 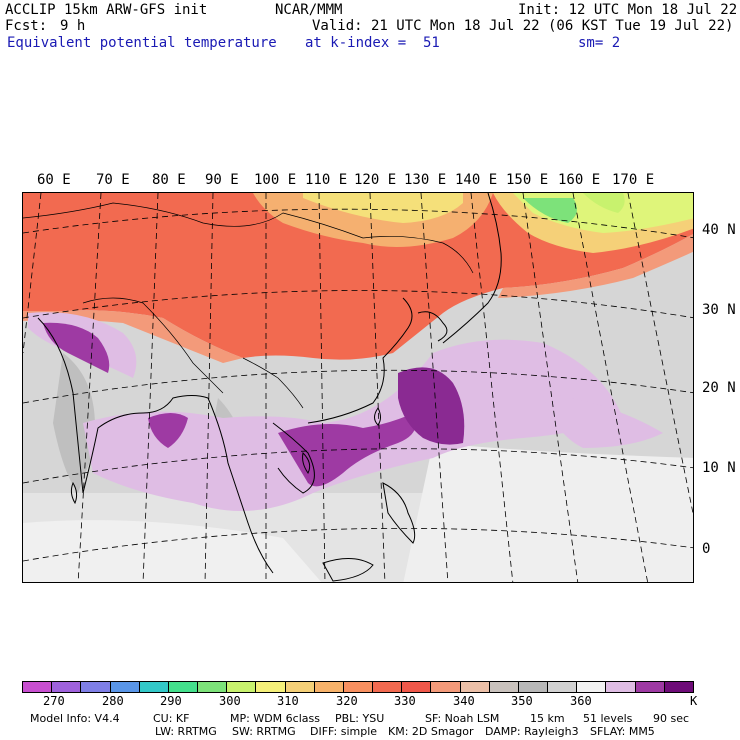 I want to click on footer-diff: DIFF: simple, so click(x=344, y=731).